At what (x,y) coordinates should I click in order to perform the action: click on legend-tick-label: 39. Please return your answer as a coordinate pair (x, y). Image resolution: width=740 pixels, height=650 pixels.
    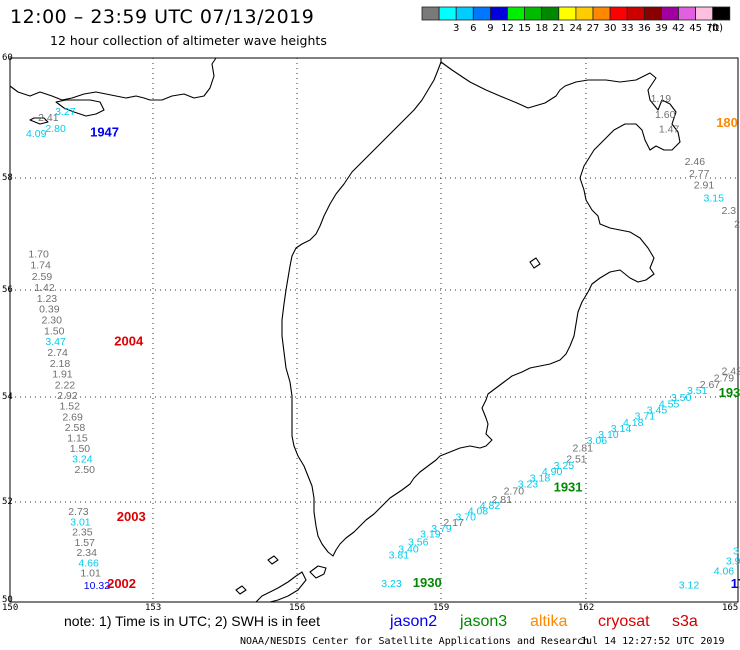
    Looking at the image, I should click on (661, 28).